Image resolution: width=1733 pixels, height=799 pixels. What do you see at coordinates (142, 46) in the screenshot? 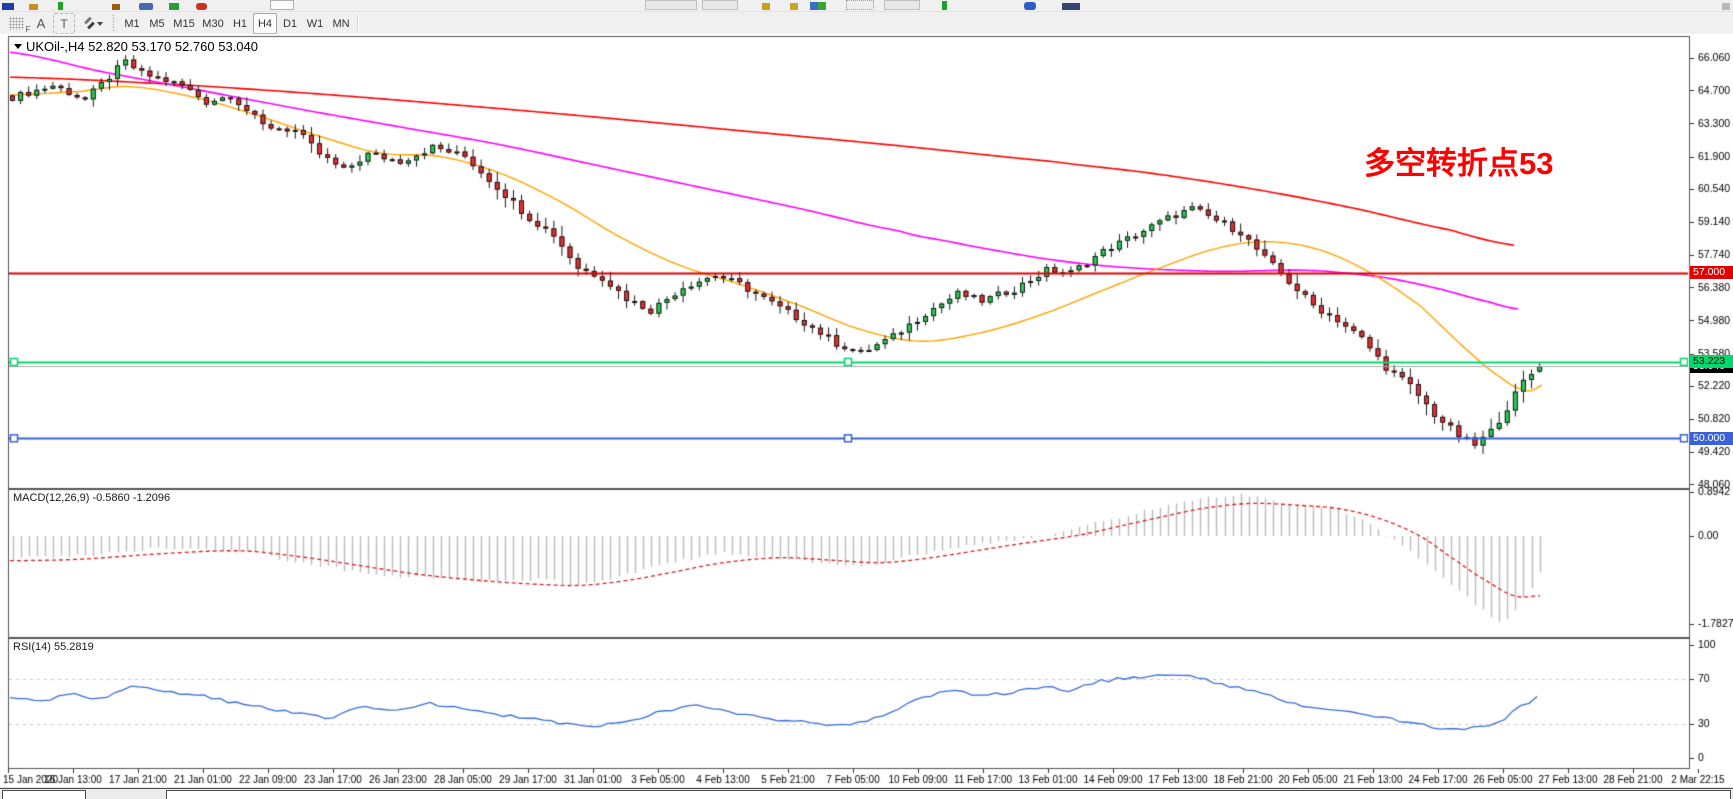
I see `chart-symbol-title: UKOil-,H4 52.820 53.170 52.760 53.040` at bounding box center [142, 46].